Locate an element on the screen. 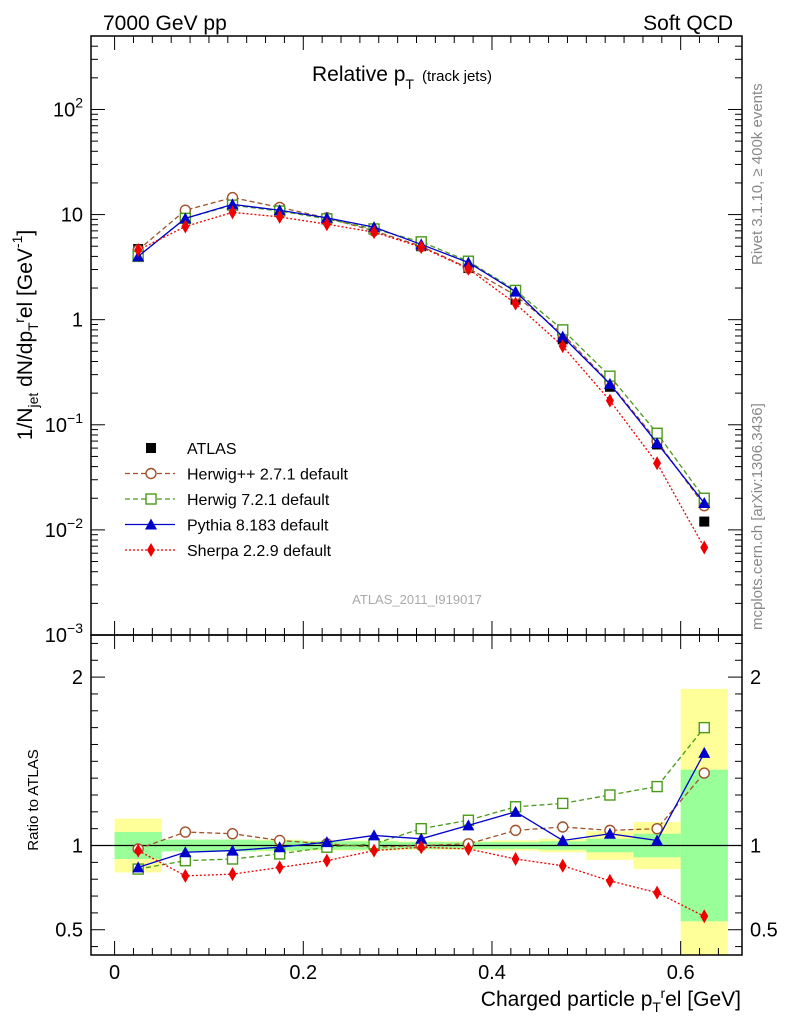 The width and height of the screenshot is (786, 1024). legend-entry: Sherpa 2.2.9 default is located at coordinates (228, 551).